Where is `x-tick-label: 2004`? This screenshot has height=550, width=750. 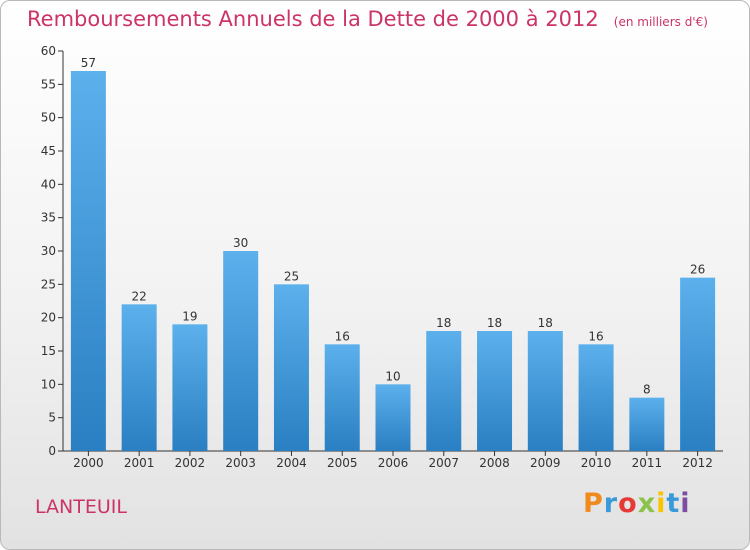 x-tick-label: 2004 is located at coordinates (291, 463).